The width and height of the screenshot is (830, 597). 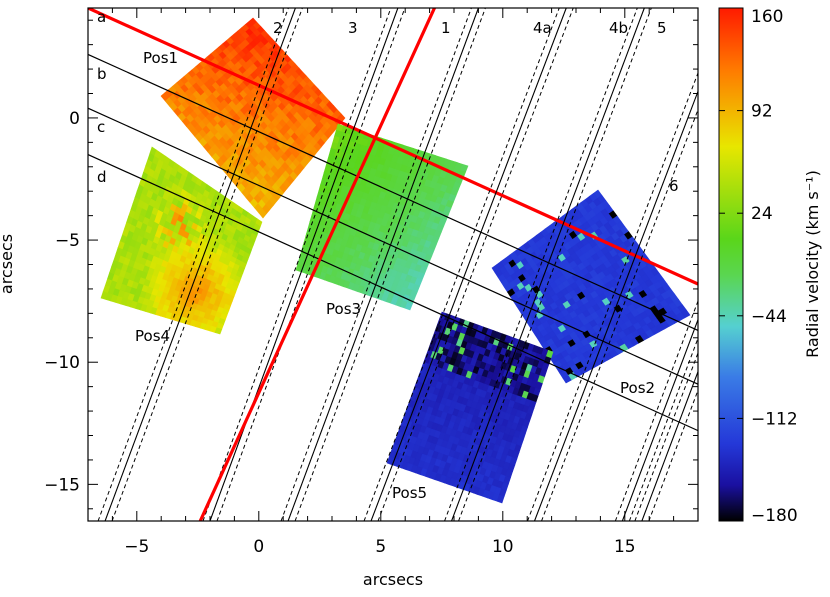 I want to click on slit-label-a: a, so click(x=101, y=17).